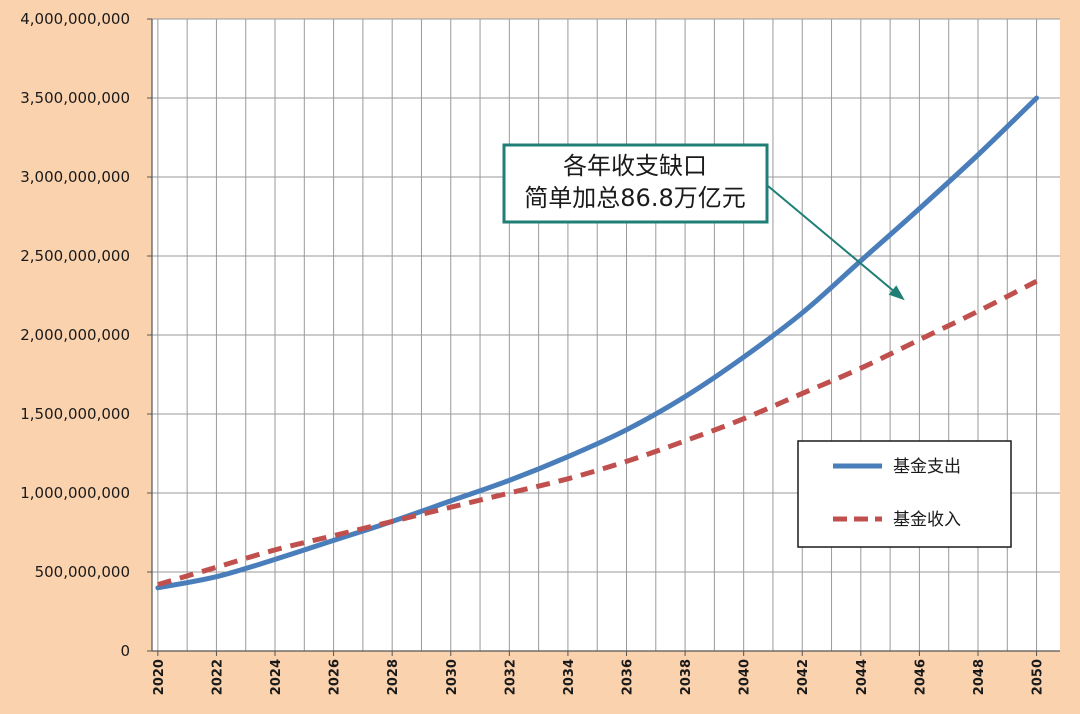  I want to click on x-tick-label: 2034, so click(569, 677).